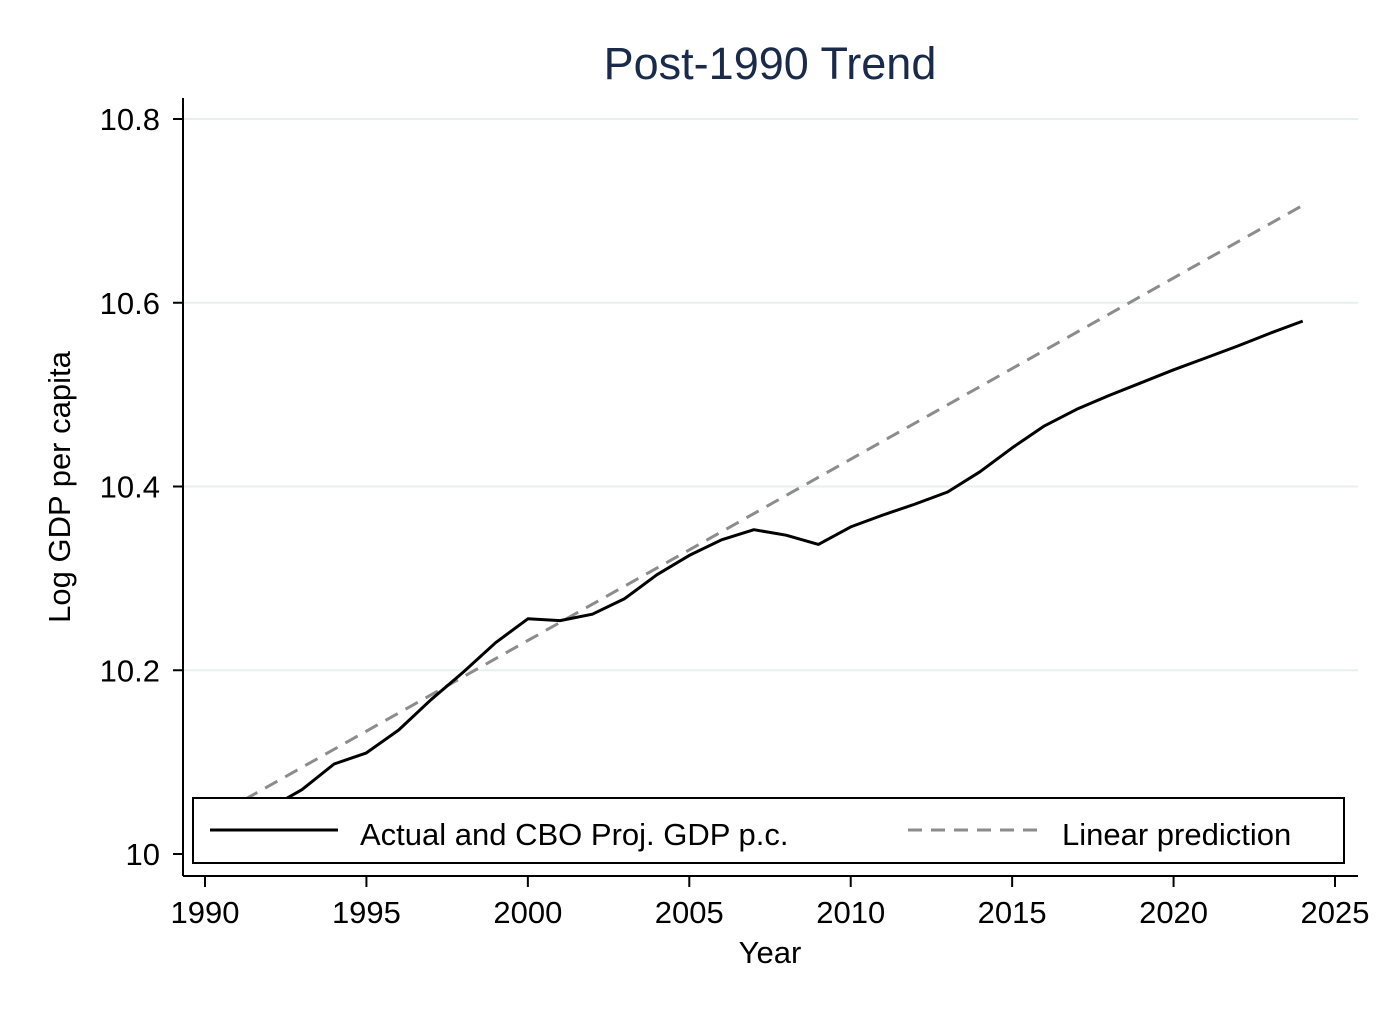  I want to click on x-tick-label: 1995, so click(366, 912).